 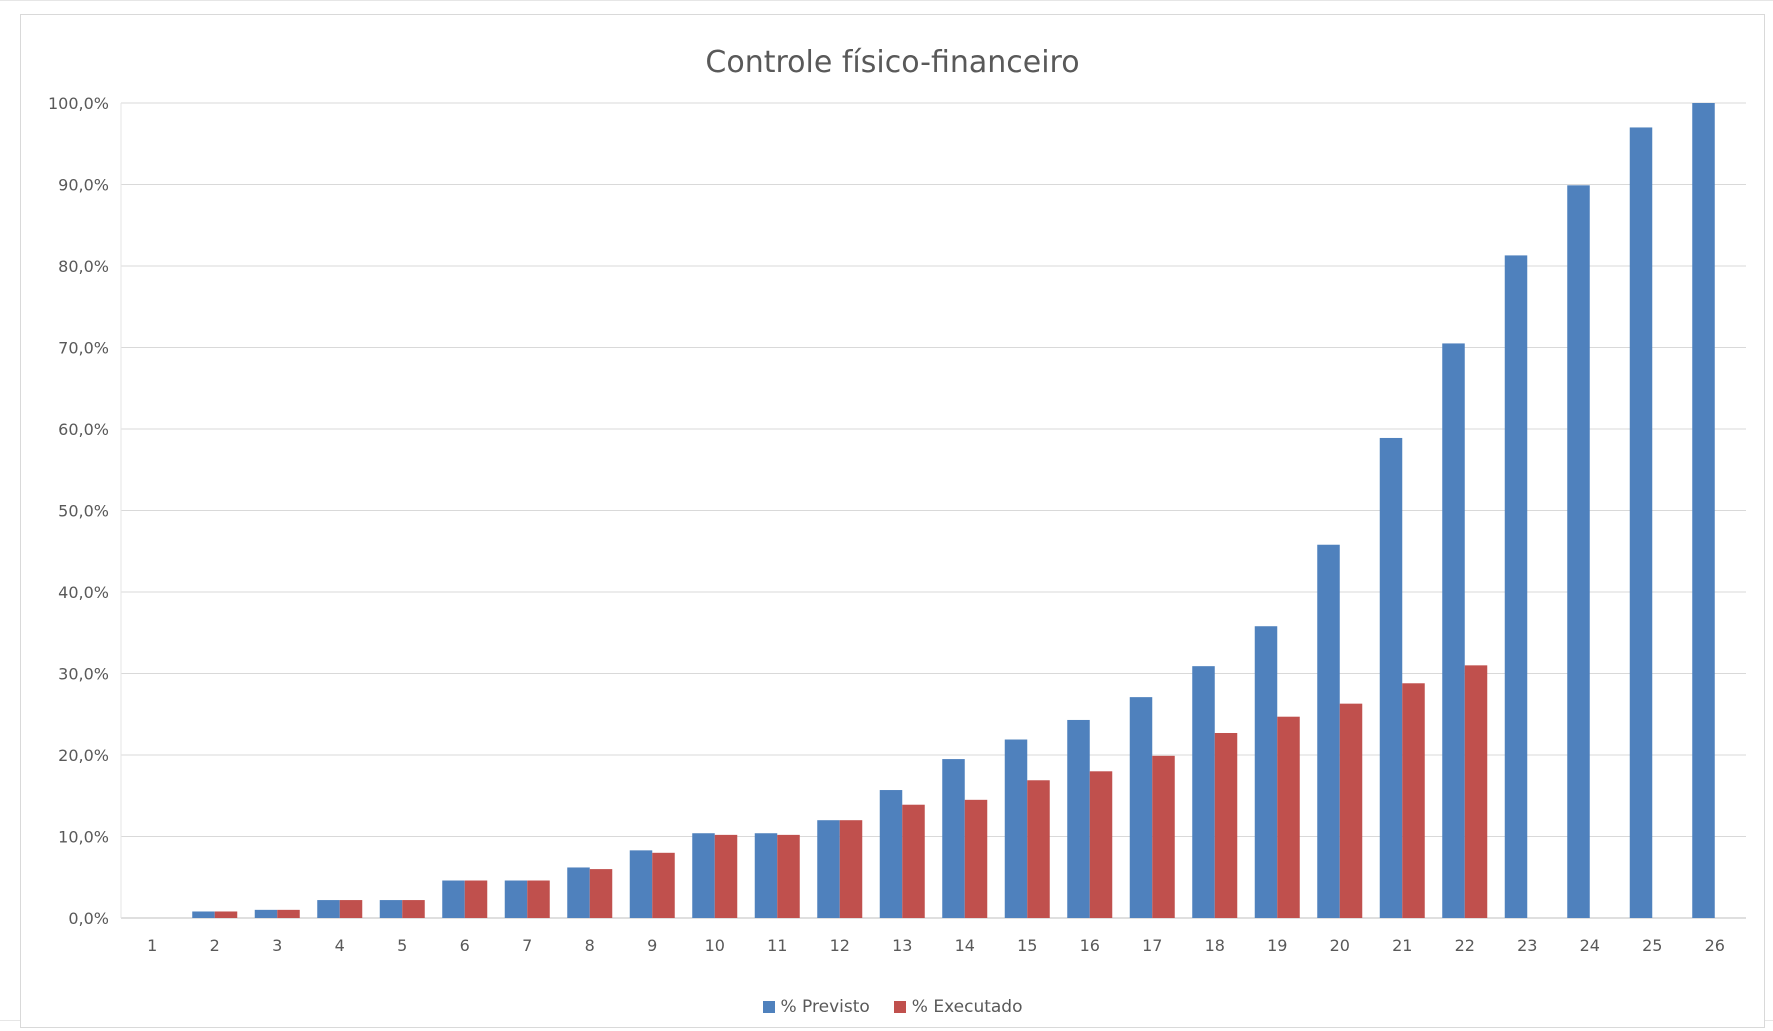 What do you see at coordinates (1027, 945) in the screenshot?
I see `x-tick-label: 15` at bounding box center [1027, 945].